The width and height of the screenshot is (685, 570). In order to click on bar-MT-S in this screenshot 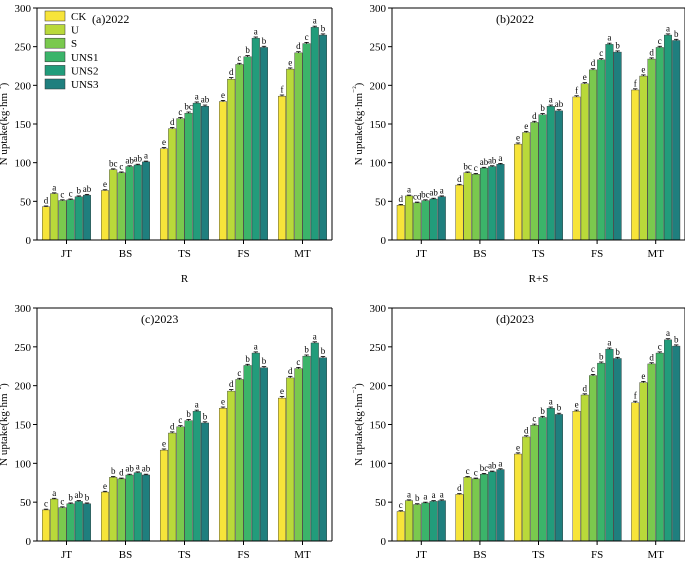, I will do `click(298, 455)`.